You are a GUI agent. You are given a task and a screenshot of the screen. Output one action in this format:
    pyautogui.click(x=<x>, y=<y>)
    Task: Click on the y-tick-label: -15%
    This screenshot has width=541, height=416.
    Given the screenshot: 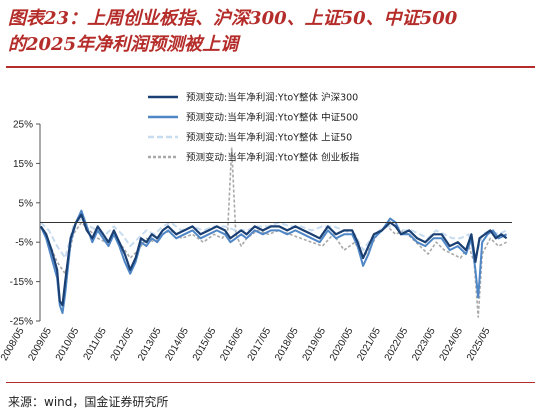 What is the action you would take?
    pyautogui.click(x=21, y=282)
    